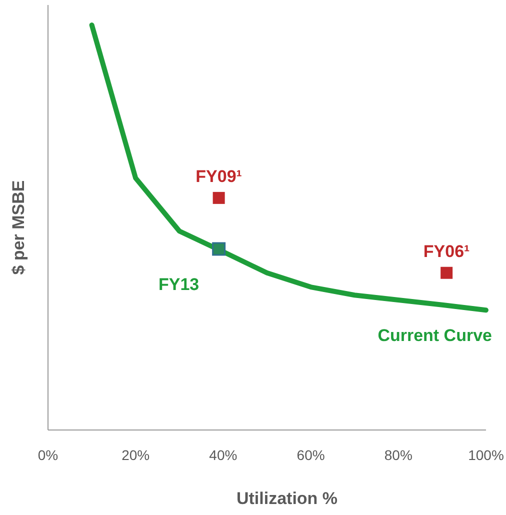  What do you see at coordinates (486, 455) in the screenshot?
I see `x-tick-label: 100%` at bounding box center [486, 455].